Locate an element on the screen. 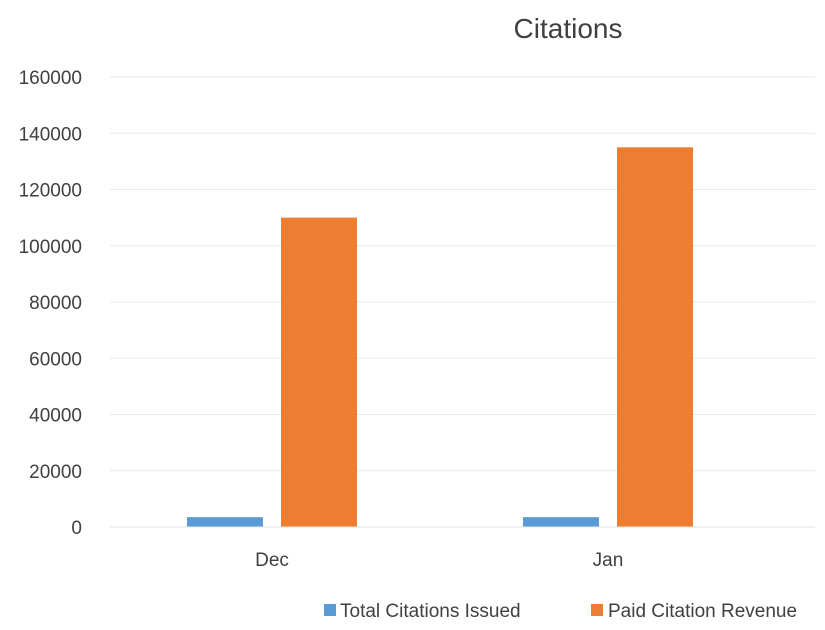 The width and height of the screenshot is (825, 630). bar-paid-citation-revenue-jan is located at coordinates (655, 337).